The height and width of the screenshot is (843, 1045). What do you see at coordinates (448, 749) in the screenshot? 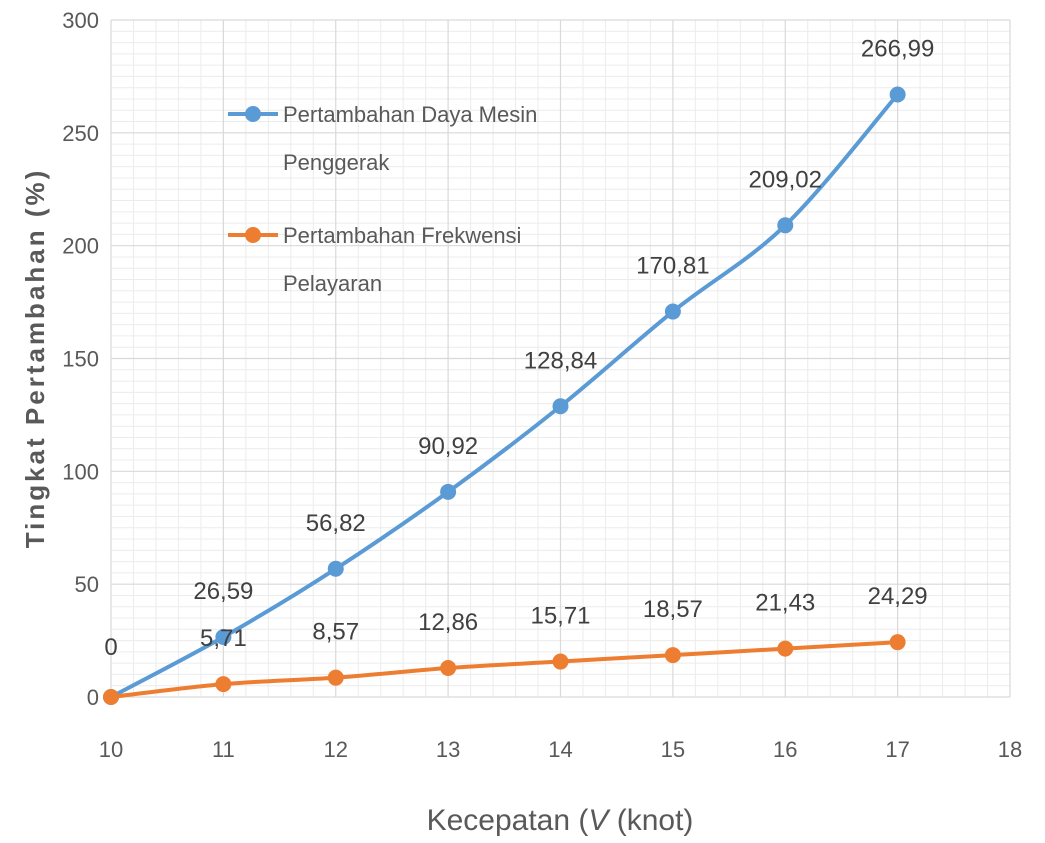
I see `x-tick-label: 13` at bounding box center [448, 749].